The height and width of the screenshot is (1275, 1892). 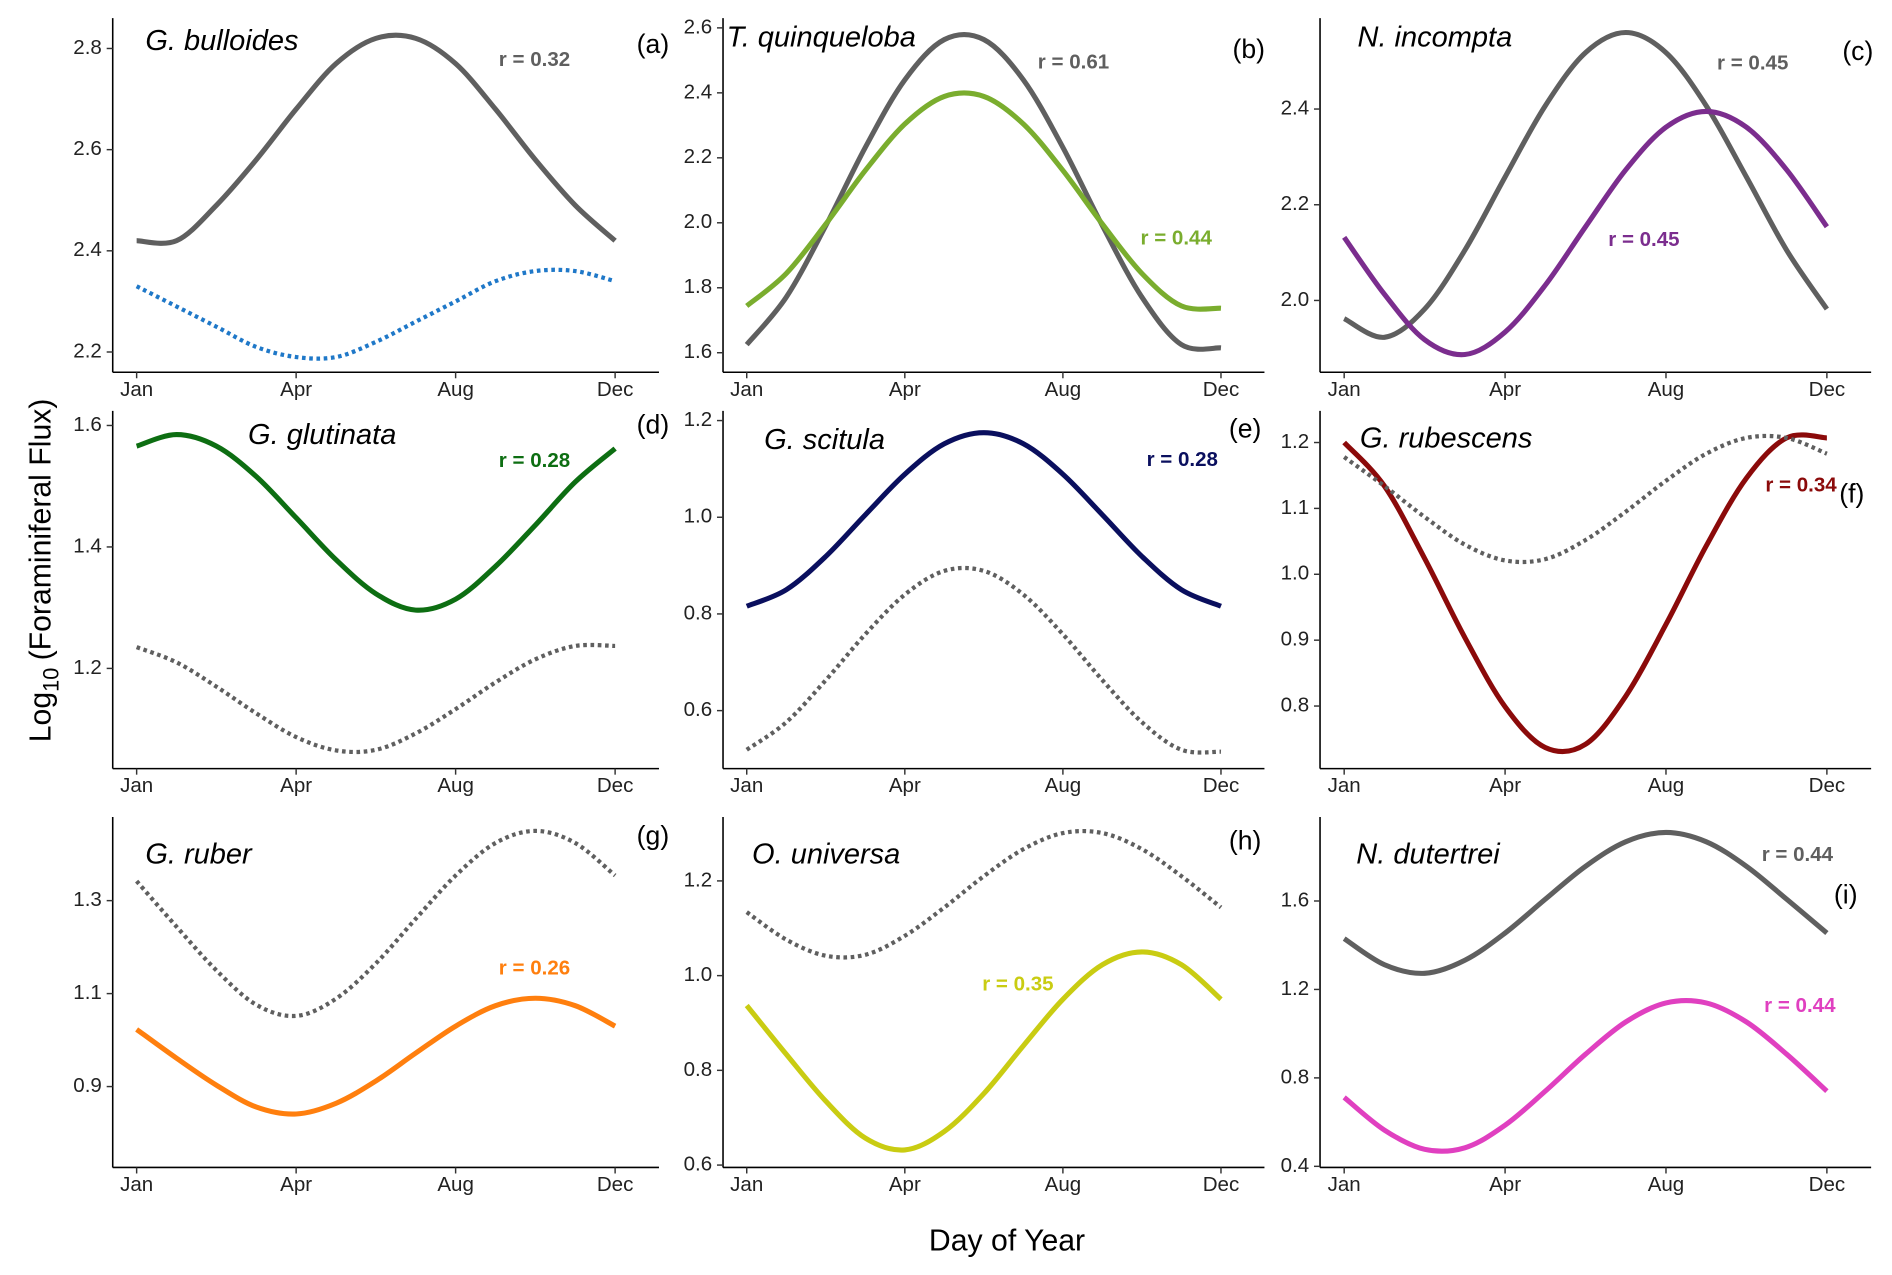 What do you see at coordinates (653, 44) in the screenshot?
I see `panel-label: (a)` at bounding box center [653, 44].